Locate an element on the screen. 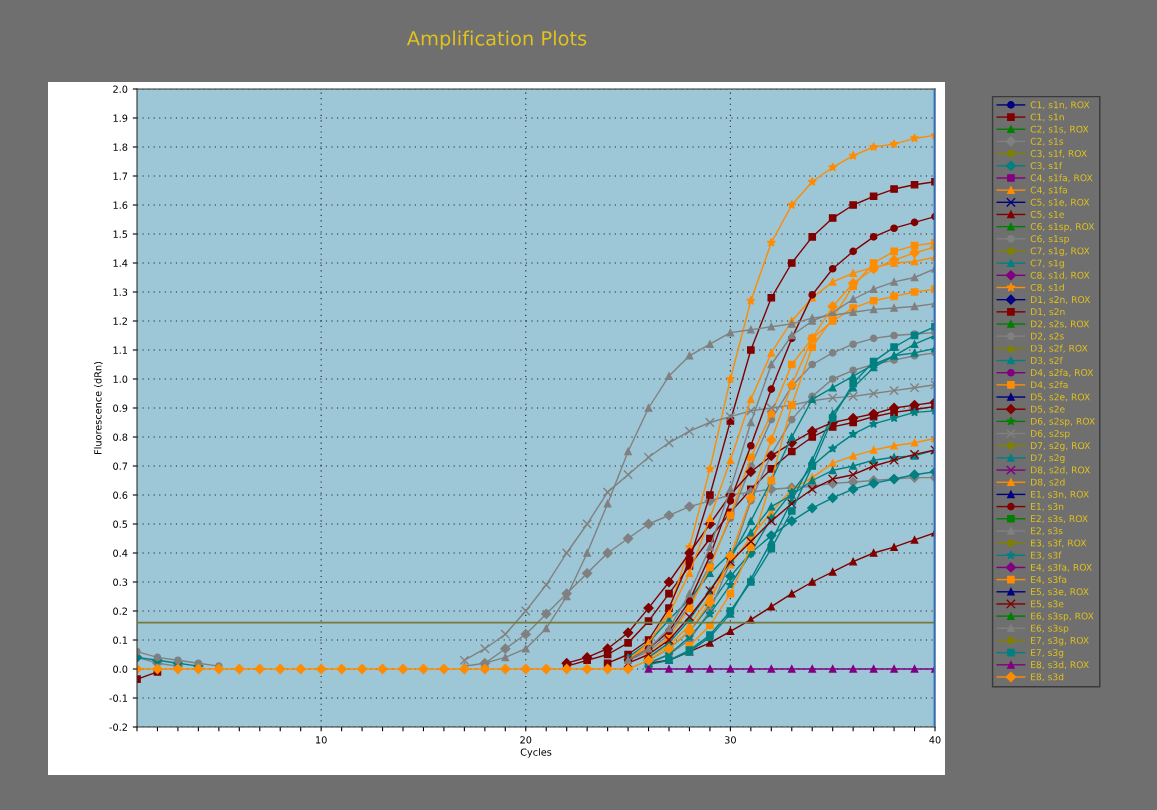  y-tick-label: 2.0 is located at coordinates (120, 89).